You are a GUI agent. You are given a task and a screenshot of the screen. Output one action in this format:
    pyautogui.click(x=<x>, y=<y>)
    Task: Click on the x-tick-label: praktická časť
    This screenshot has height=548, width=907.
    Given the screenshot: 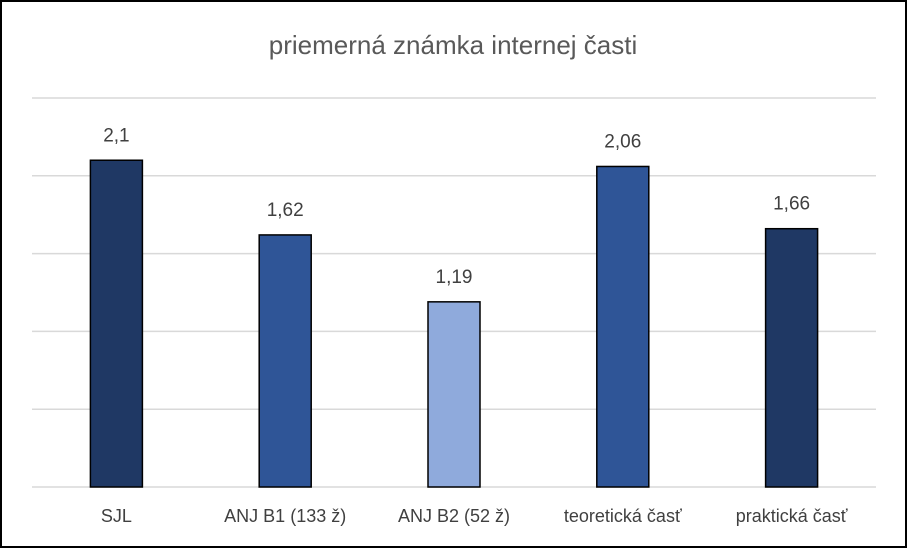 What is the action you would take?
    pyautogui.click(x=792, y=516)
    